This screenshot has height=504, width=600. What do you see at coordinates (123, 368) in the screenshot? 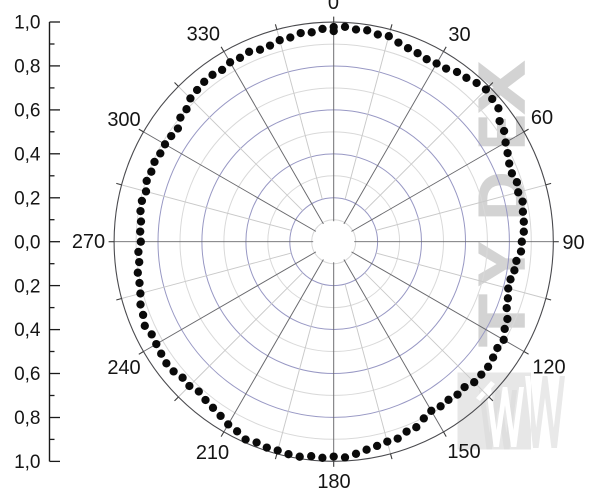
I see `svg-text: 240` at bounding box center [123, 368].